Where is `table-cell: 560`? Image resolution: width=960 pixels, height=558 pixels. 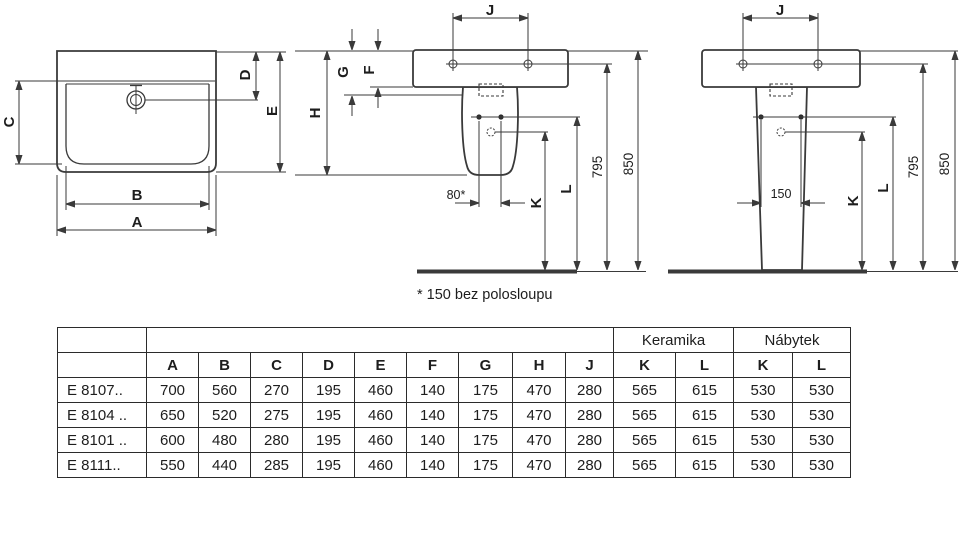 table-cell: 560 is located at coordinates (224, 390).